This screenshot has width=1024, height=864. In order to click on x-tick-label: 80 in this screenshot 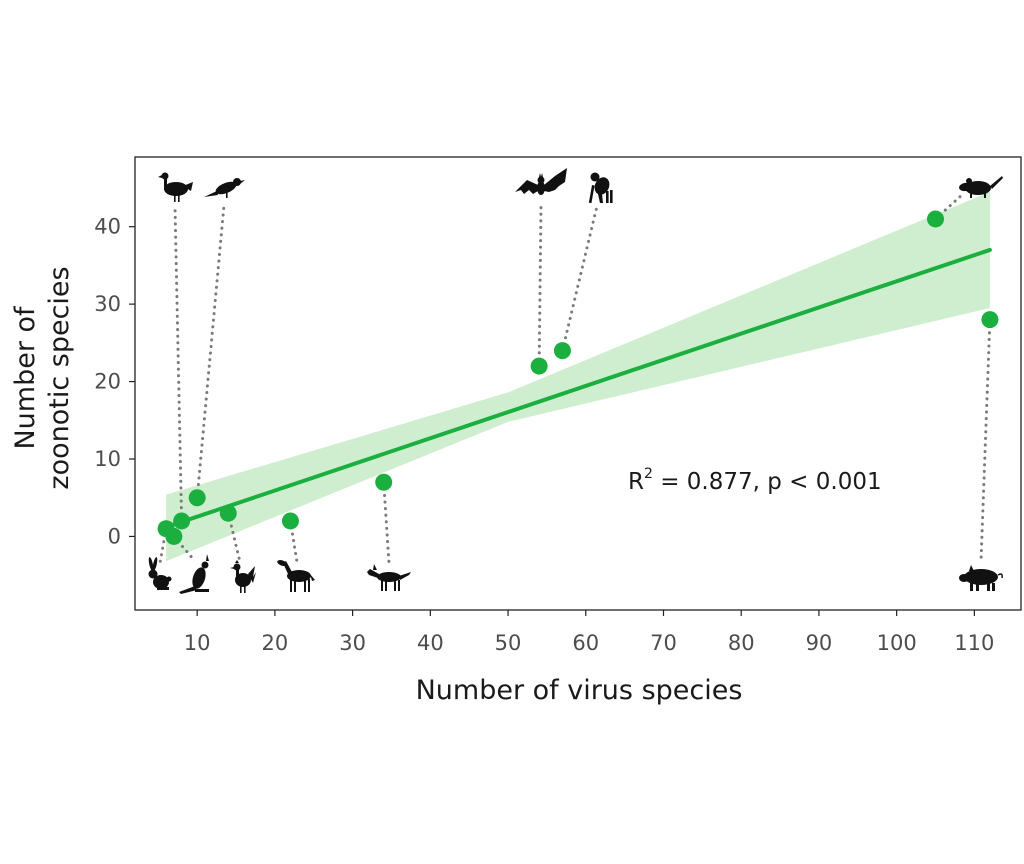, I will do `click(741, 643)`.